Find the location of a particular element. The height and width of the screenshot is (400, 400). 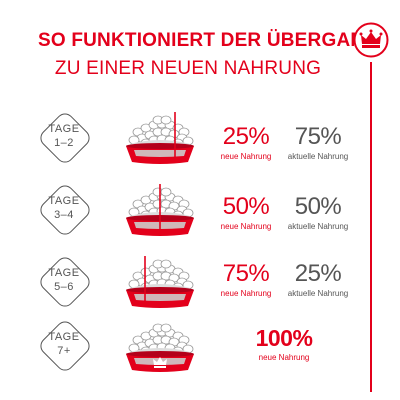

step-2-current-label: aktuelle Nahrung is located at coordinates (318, 226).